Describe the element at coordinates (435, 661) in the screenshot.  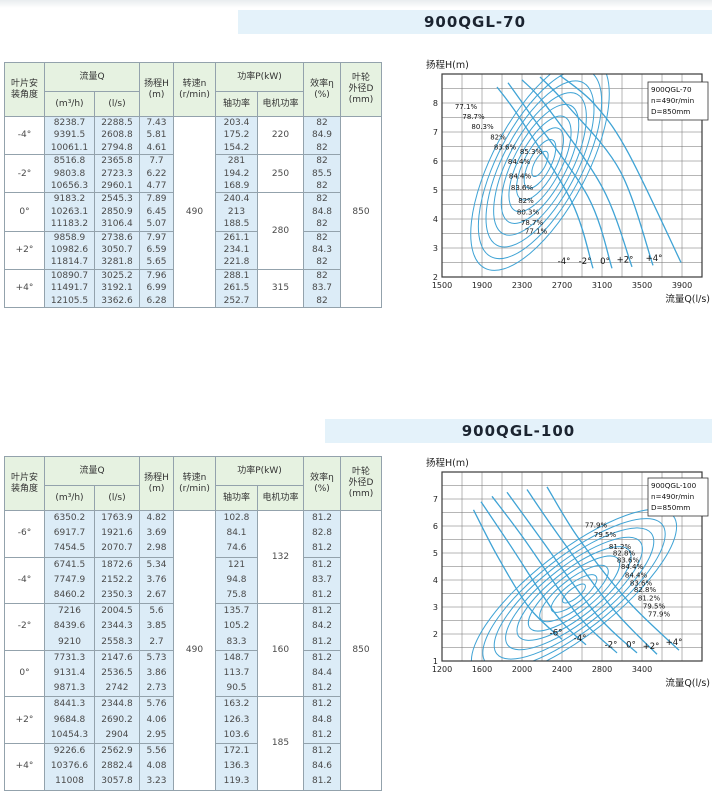
I see `y-tick-label: 1` at that location.